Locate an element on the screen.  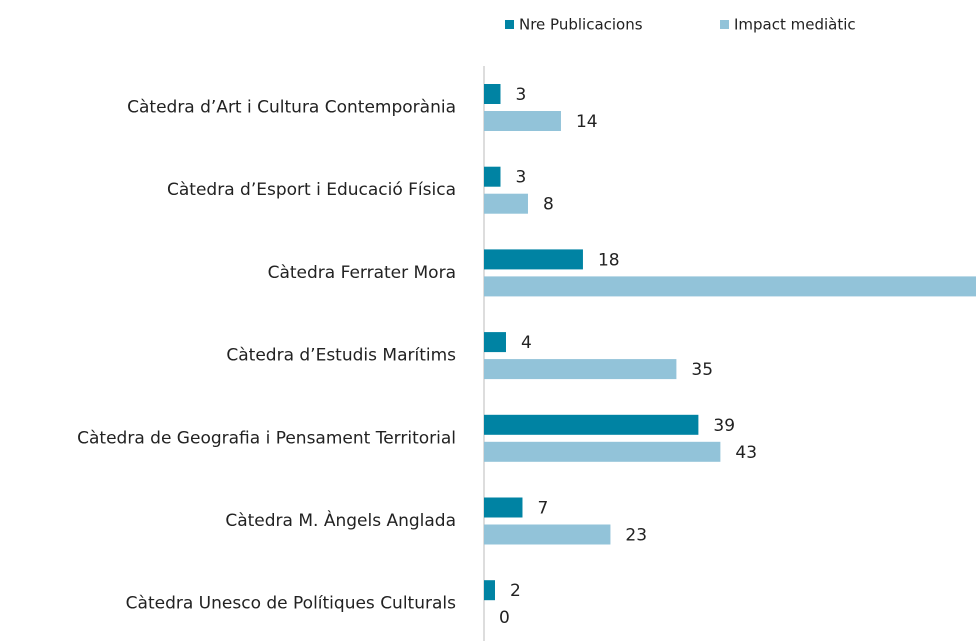
value-label: 0 is located at coordinates (504, 618).